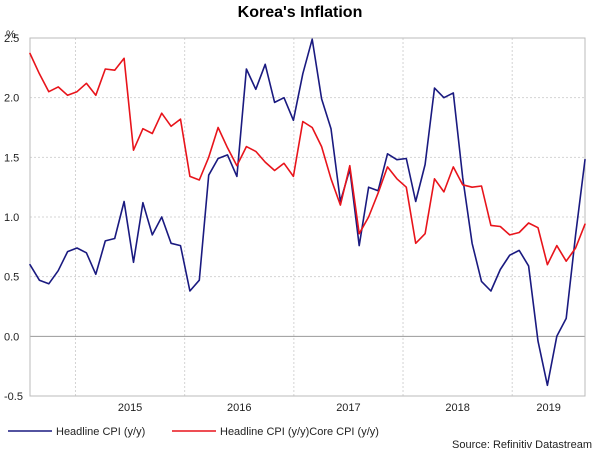  Describe the element at coordinates (299, 432) in the screenshot. I see `legend-label-core: Headline CPI (y/y)Core CPI (y/y)` at that location.